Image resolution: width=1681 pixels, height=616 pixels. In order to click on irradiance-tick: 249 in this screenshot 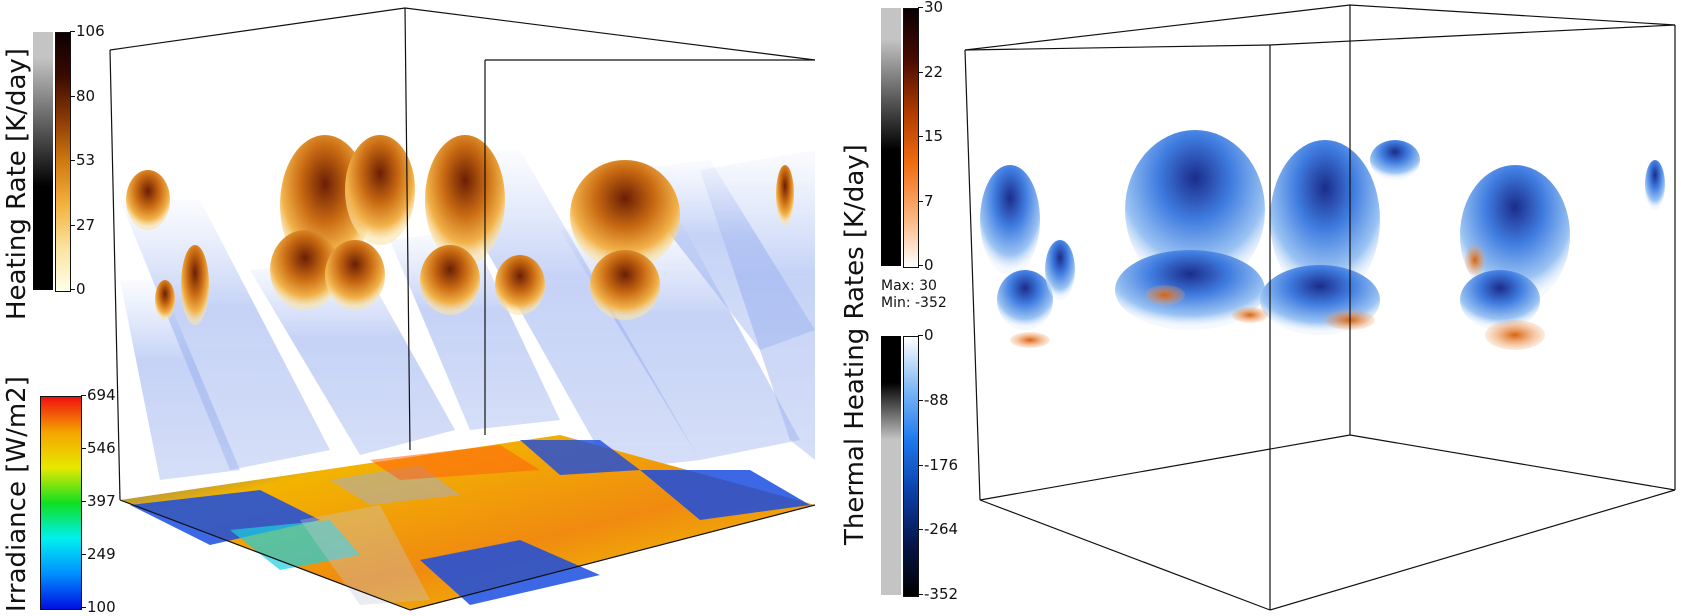, I will do `click(98, 554)`.